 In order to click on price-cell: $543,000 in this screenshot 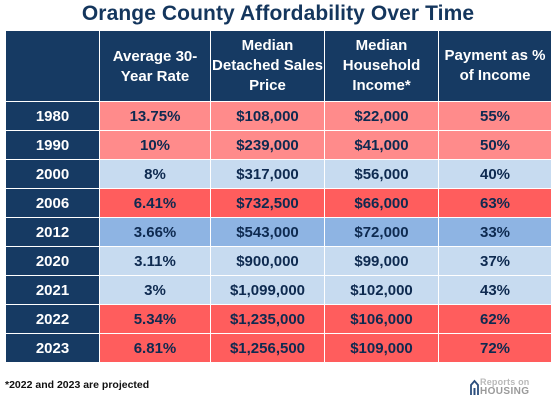, I will do `click(267, 232)`.